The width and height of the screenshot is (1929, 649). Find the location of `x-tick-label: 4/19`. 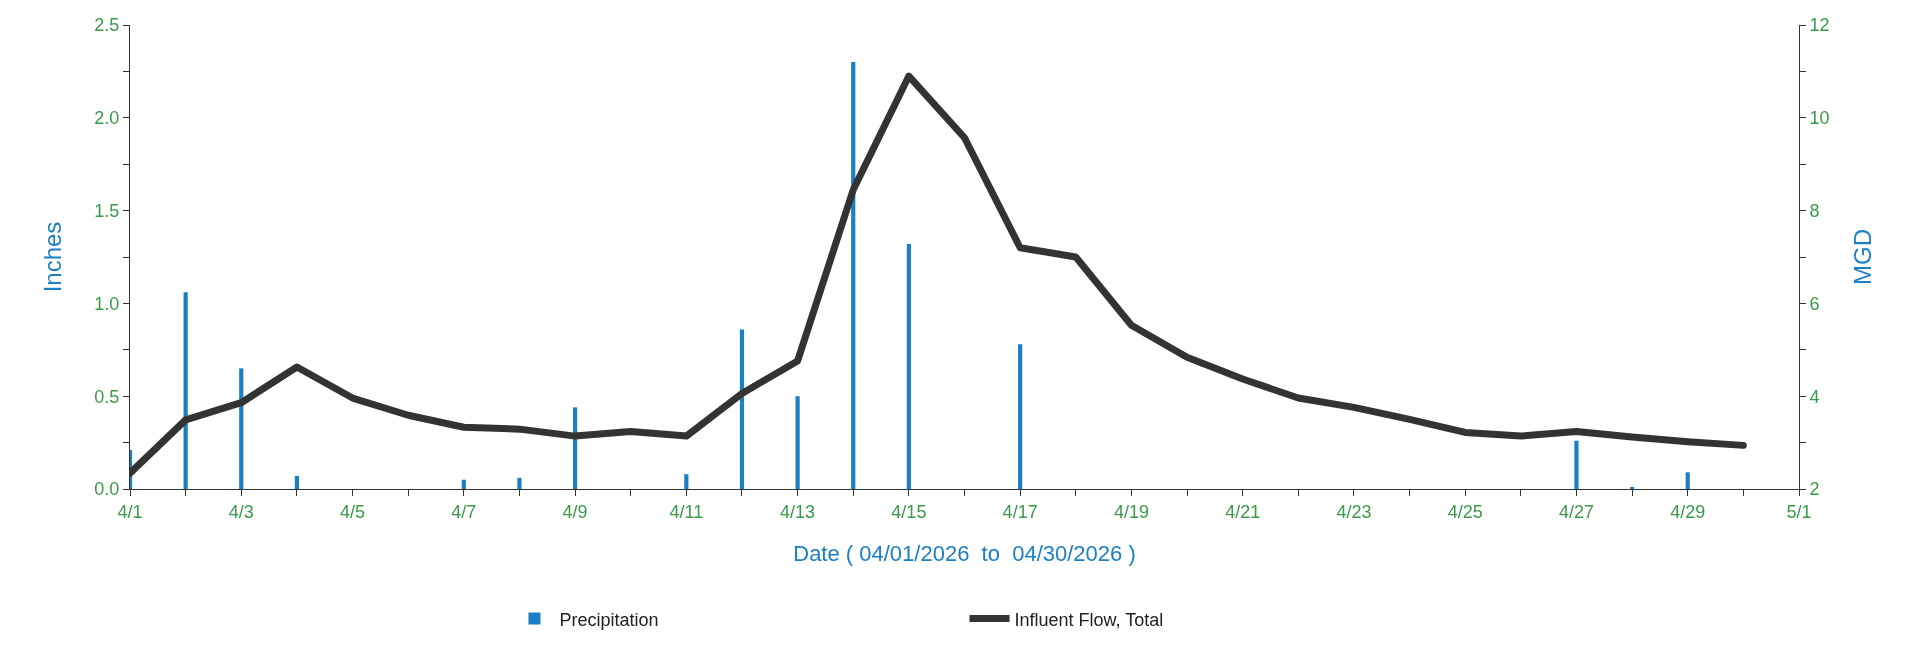

x-tick-label: 4/19 is located at coordinates (1131, 511).